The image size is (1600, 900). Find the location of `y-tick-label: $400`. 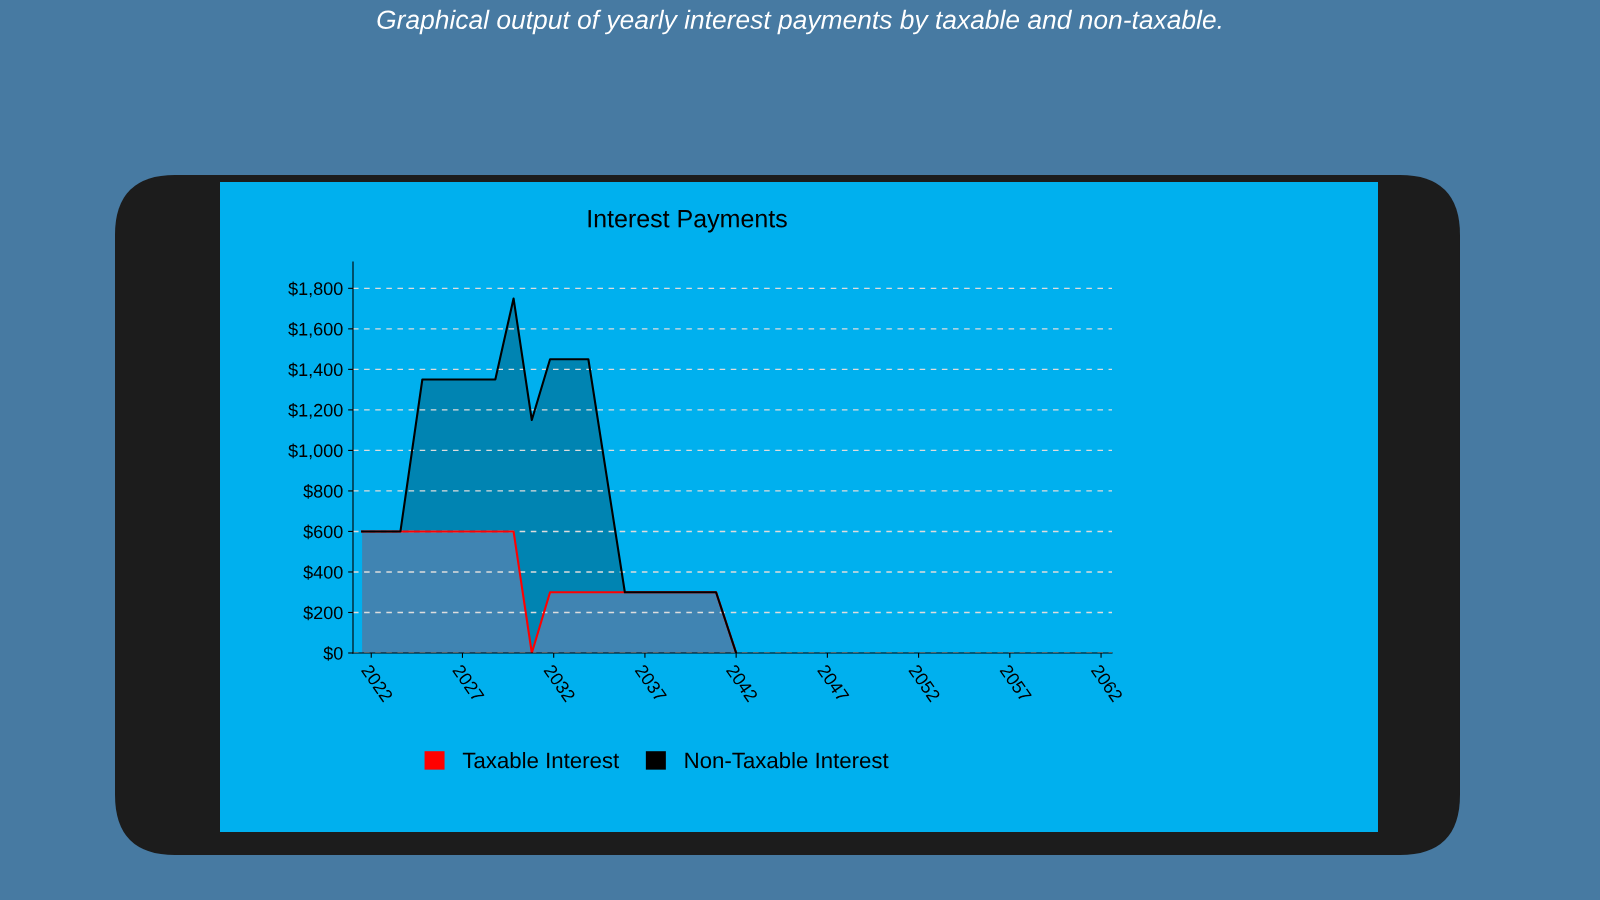

y-tick-label: $400 is located at coordinates (323, 572).